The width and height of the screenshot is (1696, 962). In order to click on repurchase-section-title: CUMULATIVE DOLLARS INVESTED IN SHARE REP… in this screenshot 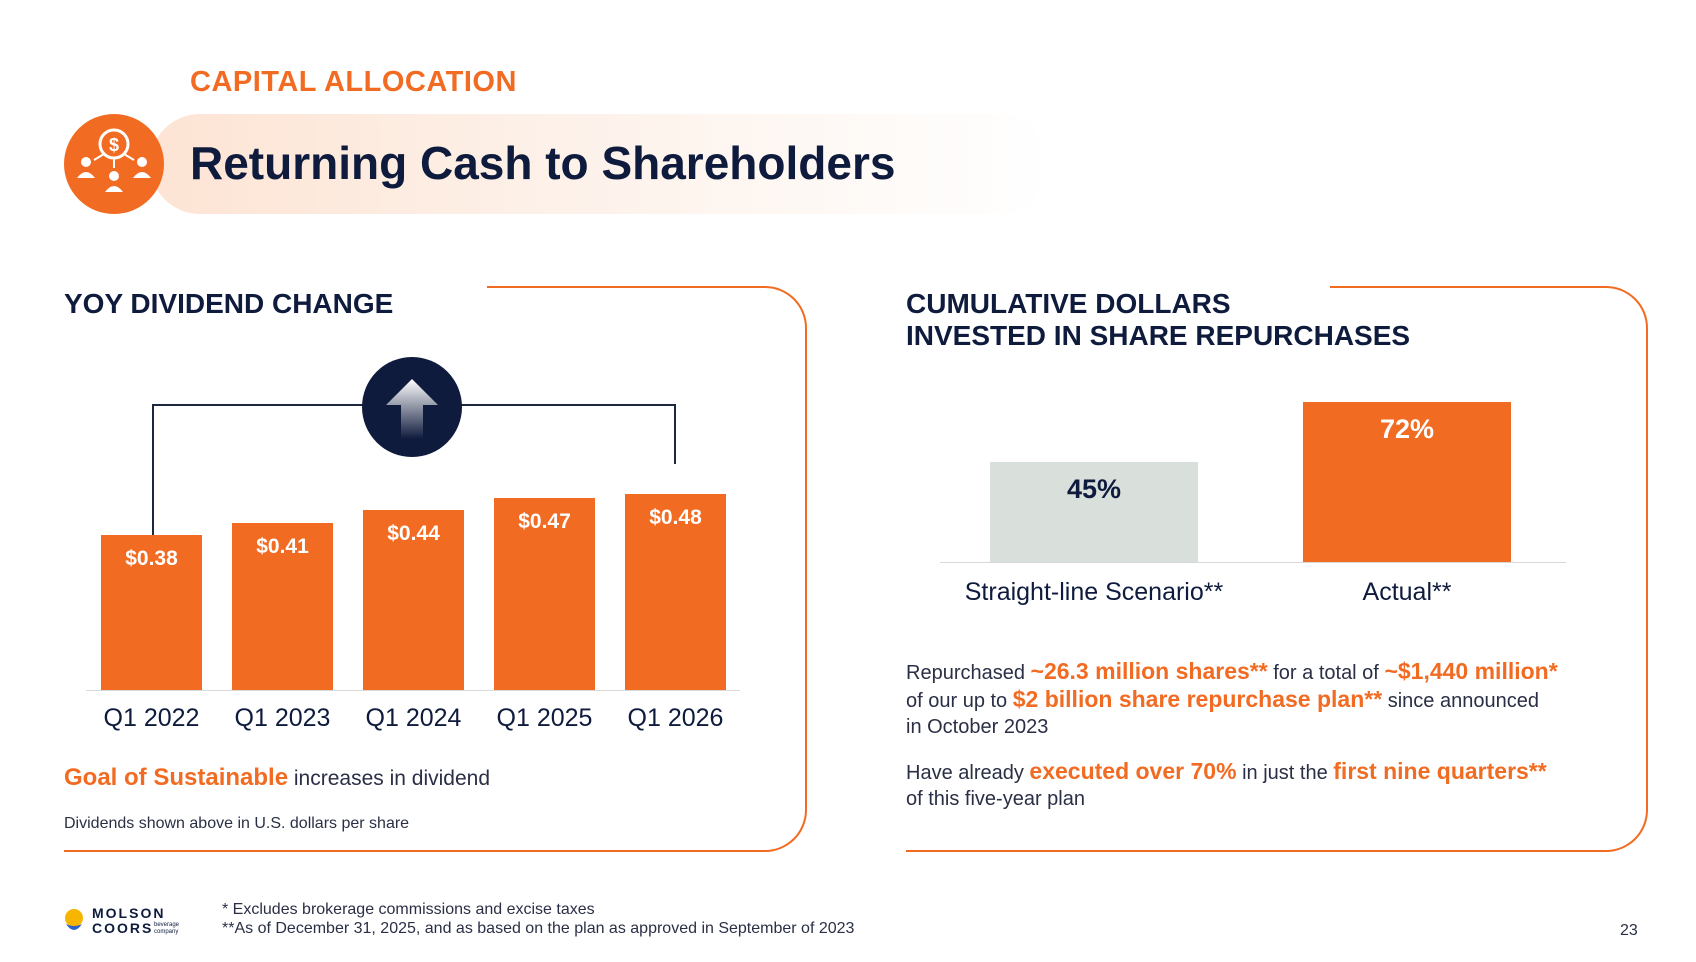, I will do `click(1158, 320)`.